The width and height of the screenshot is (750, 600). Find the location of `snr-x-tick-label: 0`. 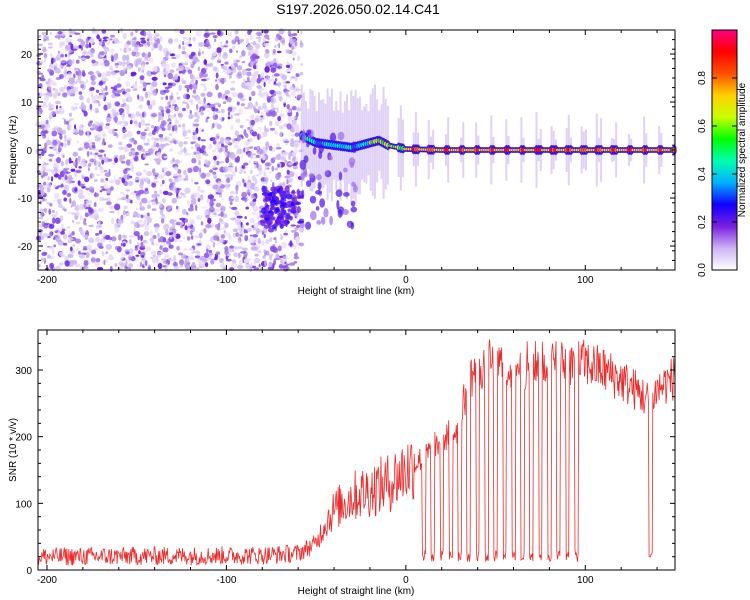

snr-x-tick-label: 0 is located at coordinates (406, 580).